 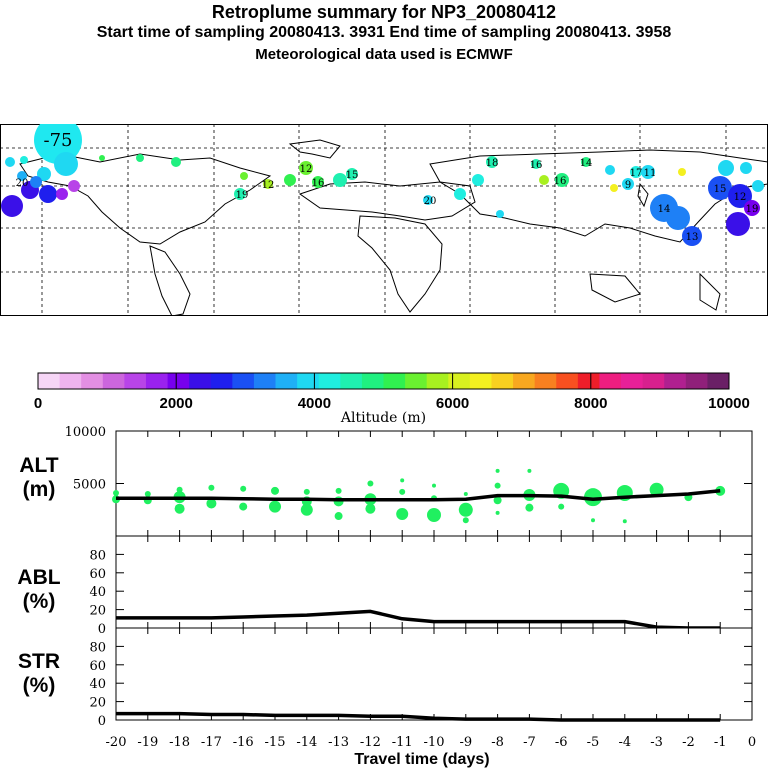 I want to click on xtick-label--7: -7, so click(x=529, y=742).